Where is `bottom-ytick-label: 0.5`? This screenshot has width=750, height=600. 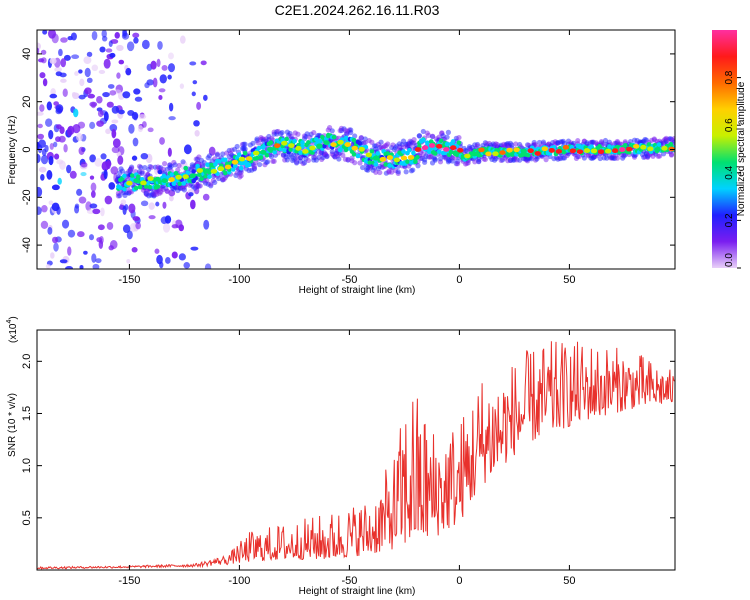 bottom-ytick-label: 0.5 is located at coordinates (27, 517).